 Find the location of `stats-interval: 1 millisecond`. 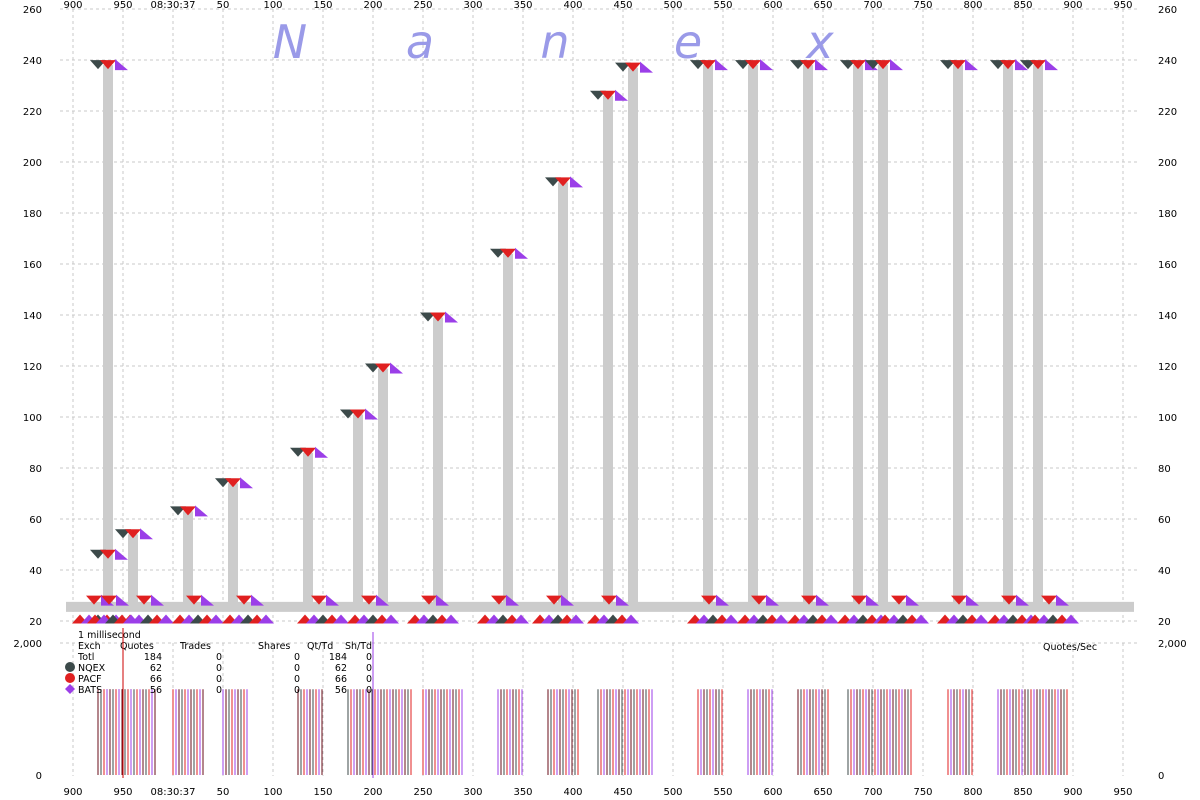

stats-interval: 1 millisecond is located at coordinates (109, 635).